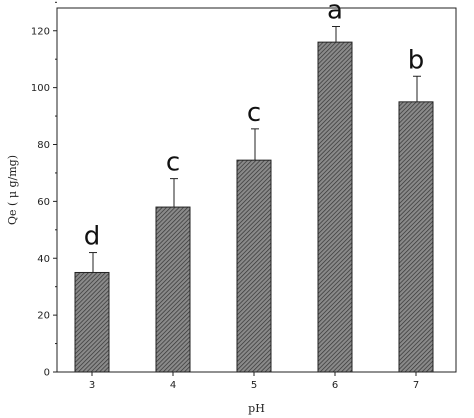 Image resolution: width=474 pixels, height=418 pixels. Describe the element at coordinates (335, 12) in the screenshot. I see `significance-label: a` at that location.